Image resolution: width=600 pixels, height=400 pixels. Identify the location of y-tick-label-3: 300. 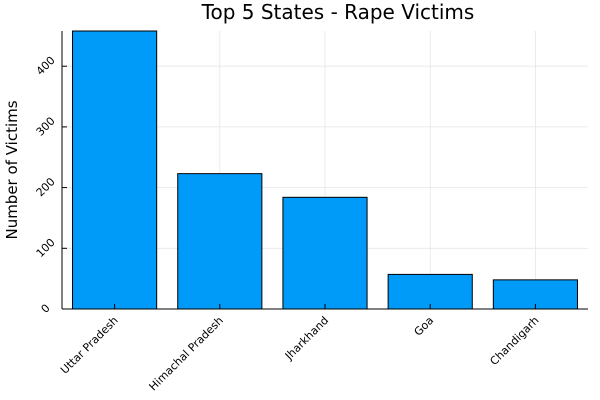
(46, 127).